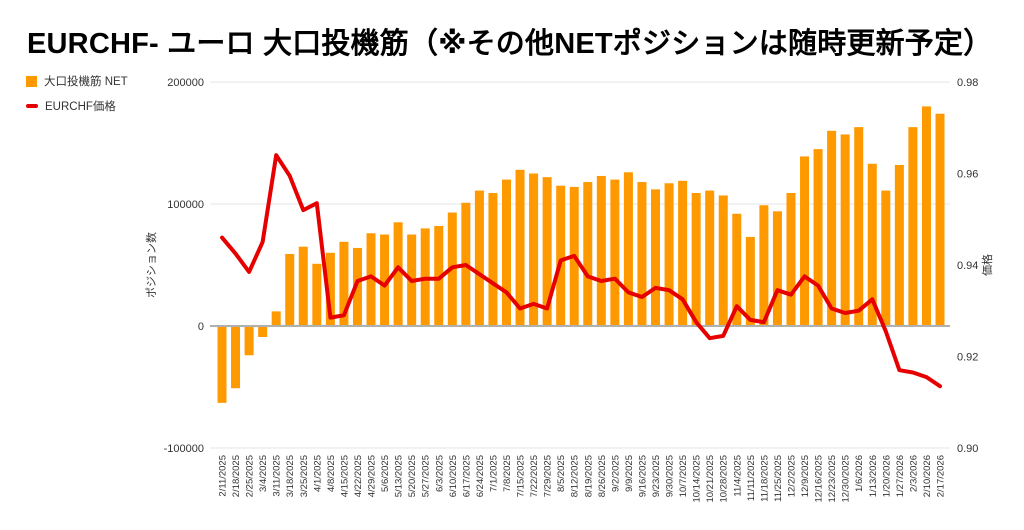 The width and height of the screenshot is (1024, 530). What do you see at coordinates (764, 478) in the screenshot?
I see `x-axis-date-label: 11/18/2025` at bounding box center [764, 478].